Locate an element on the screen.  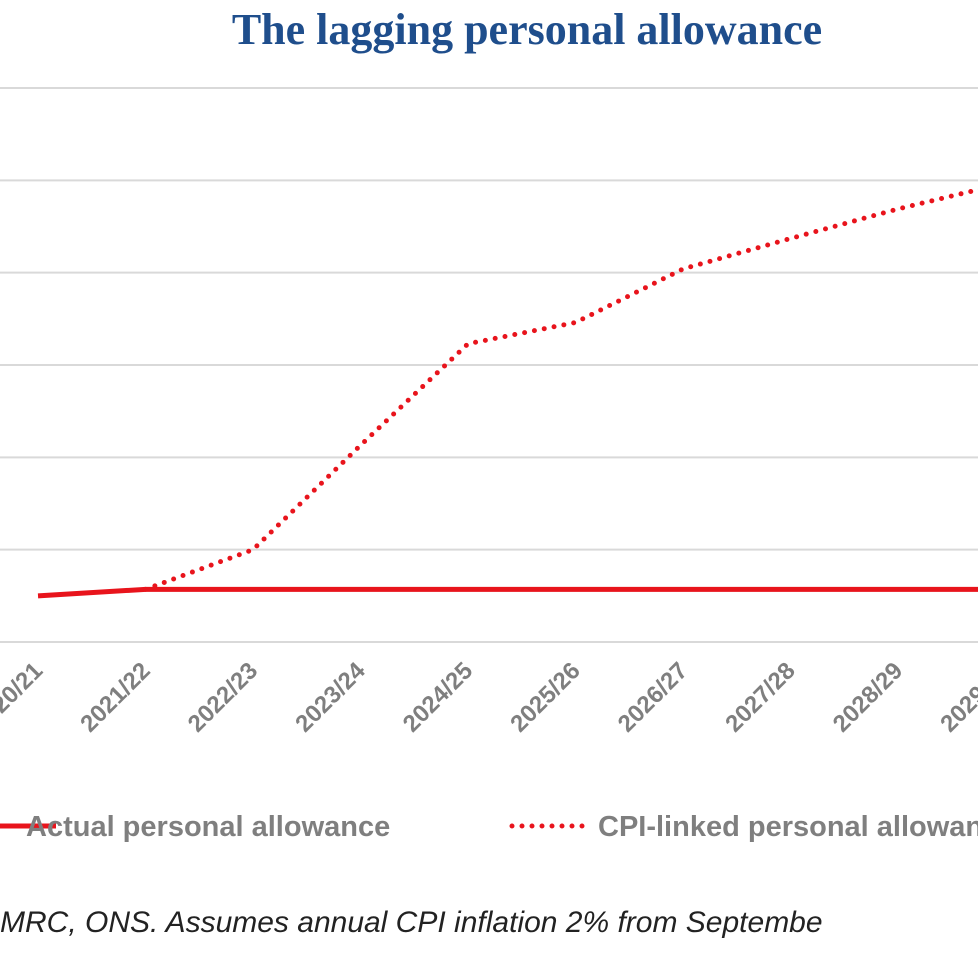
x-tick-label: 2026/27 is located at coordinates (653, 697).